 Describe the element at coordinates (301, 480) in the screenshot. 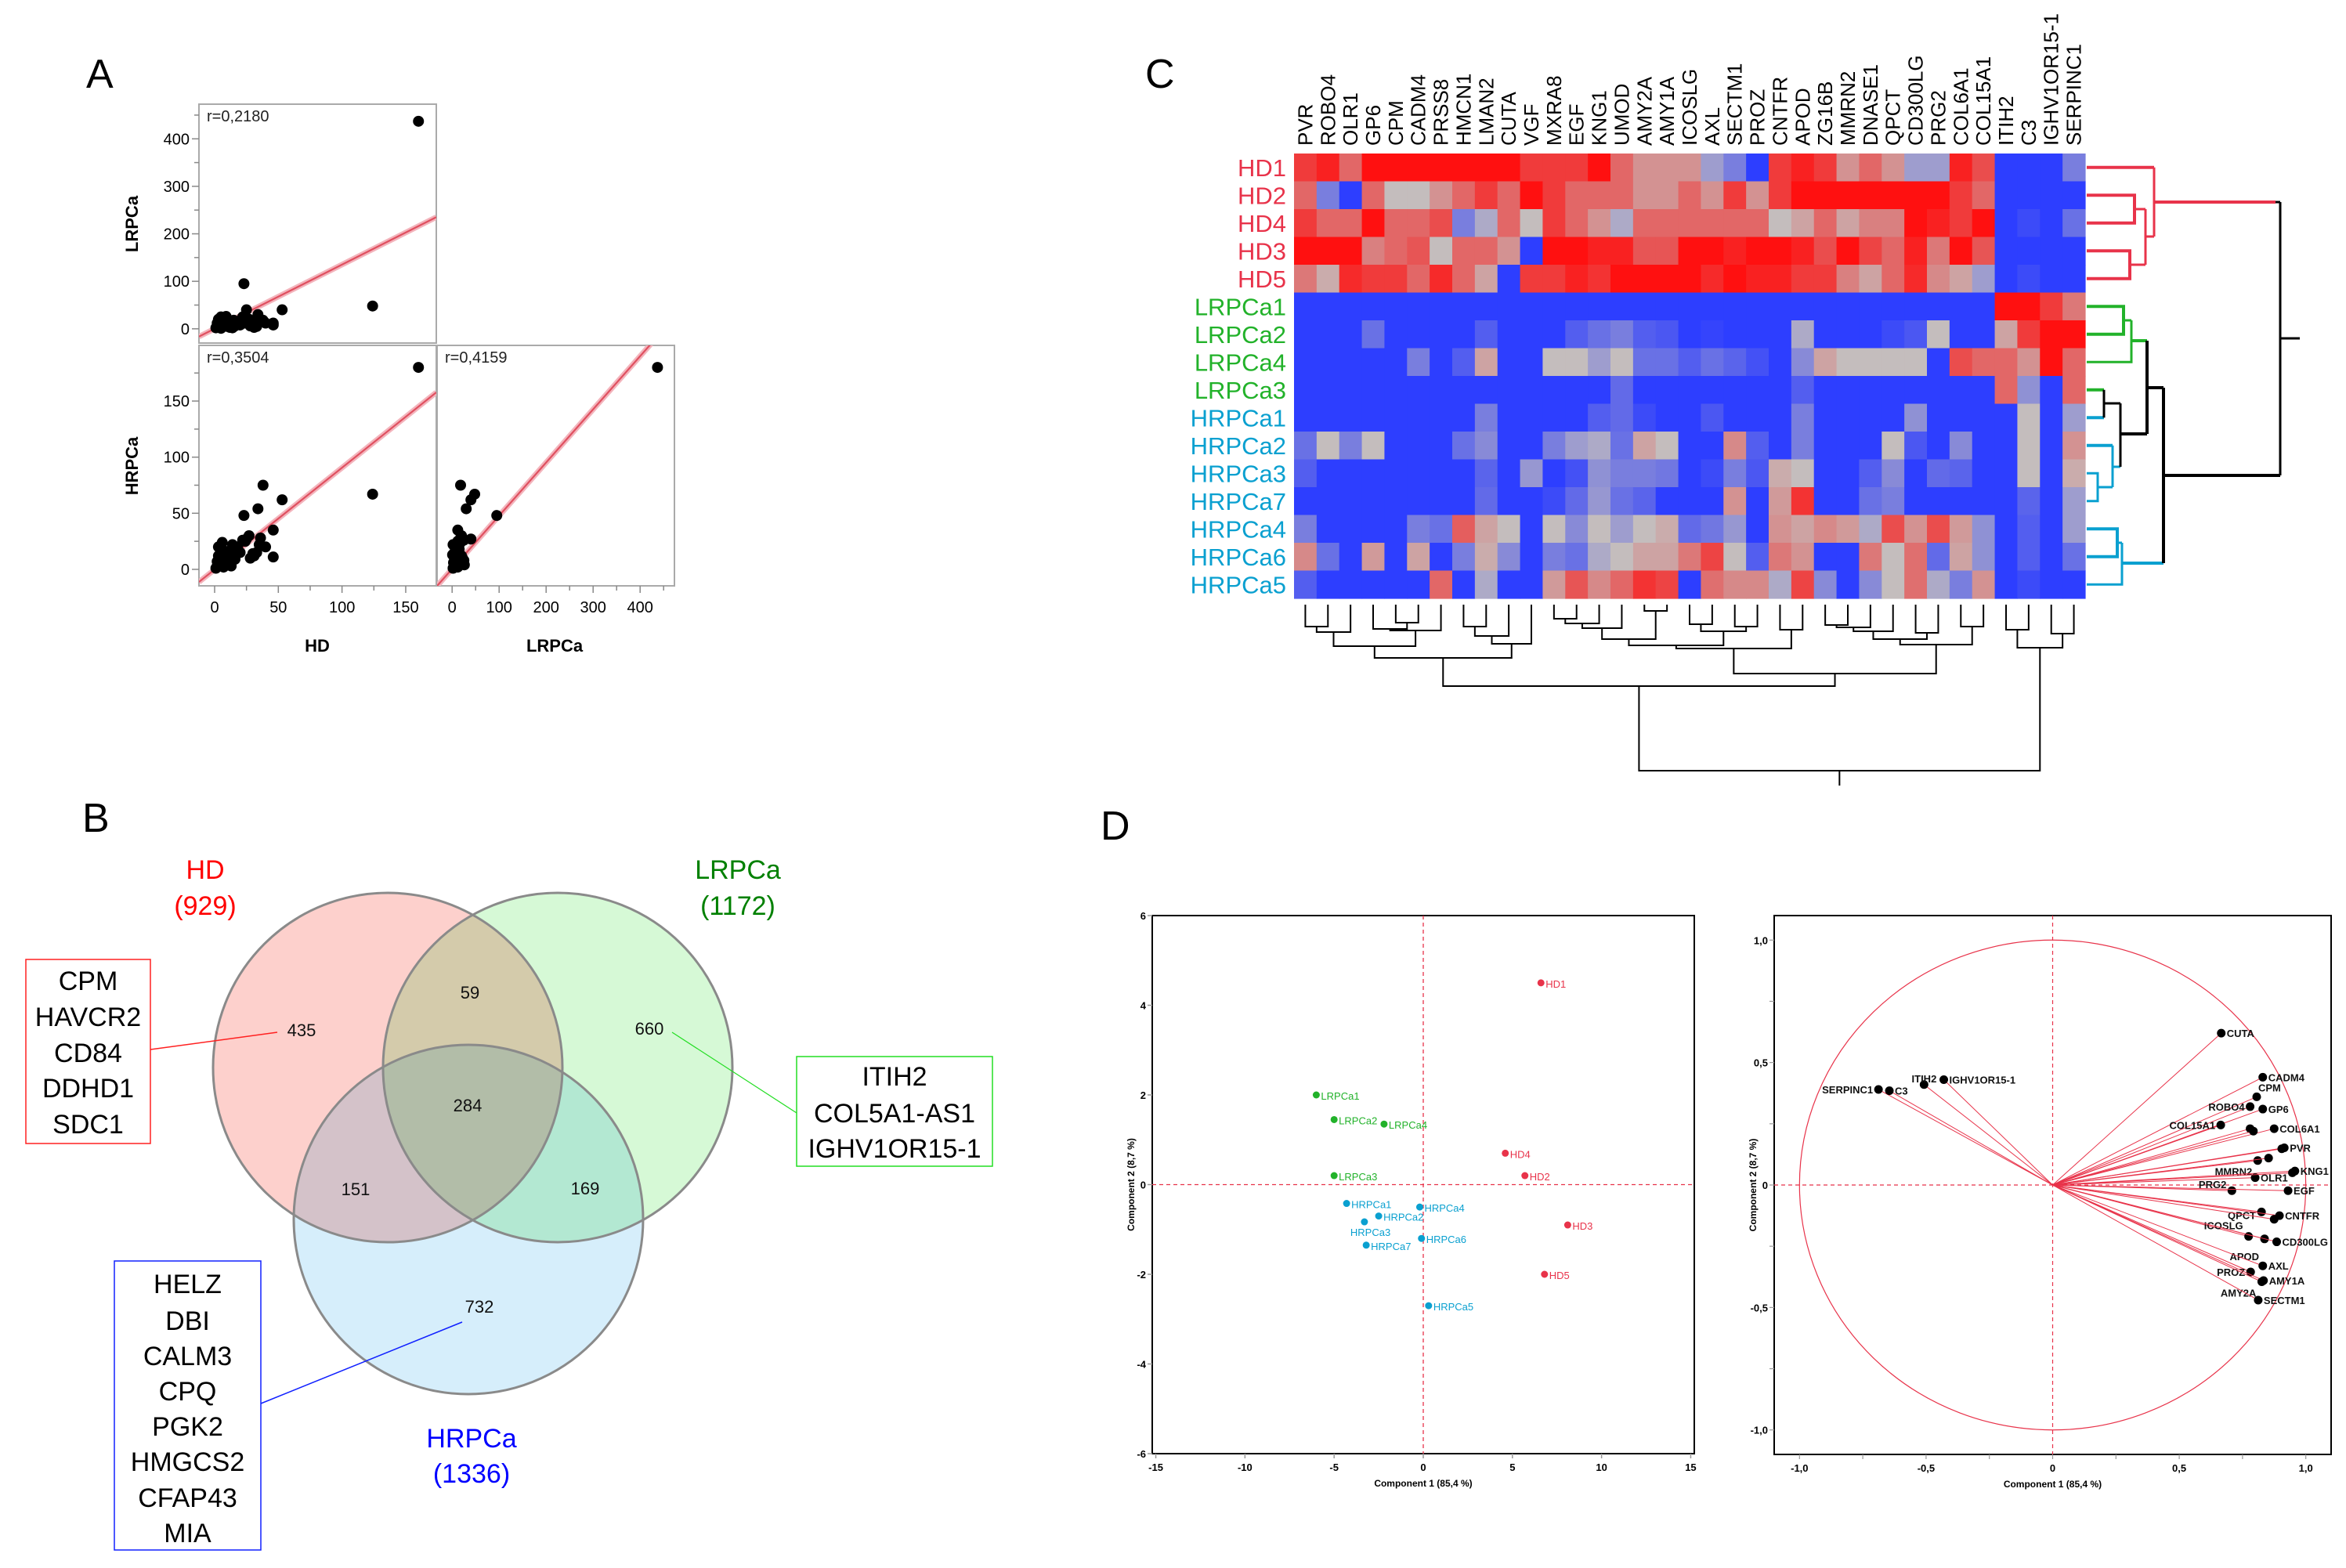

I see `scatter-subplot-2: r=0,3504 0 50 100 150 0 50 100 150` at that location.